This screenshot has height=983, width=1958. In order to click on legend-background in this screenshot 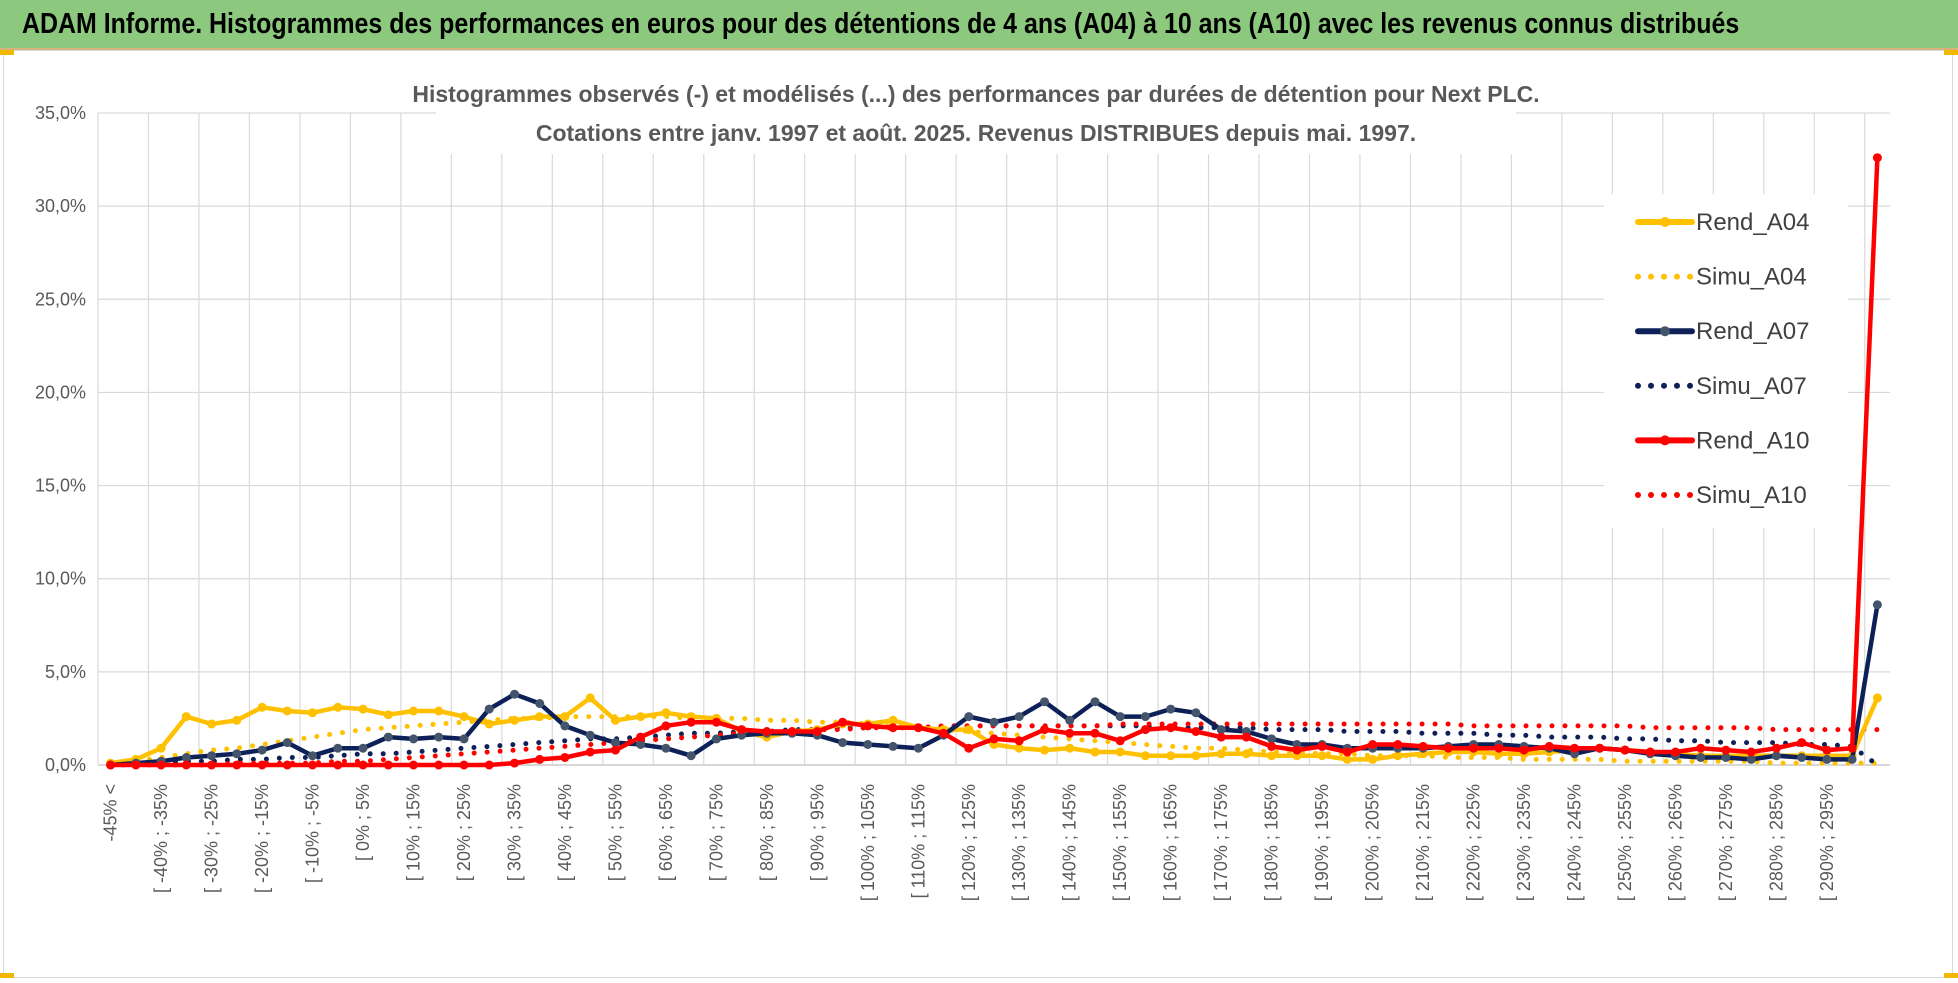, I will do `click(1726, 361)`.